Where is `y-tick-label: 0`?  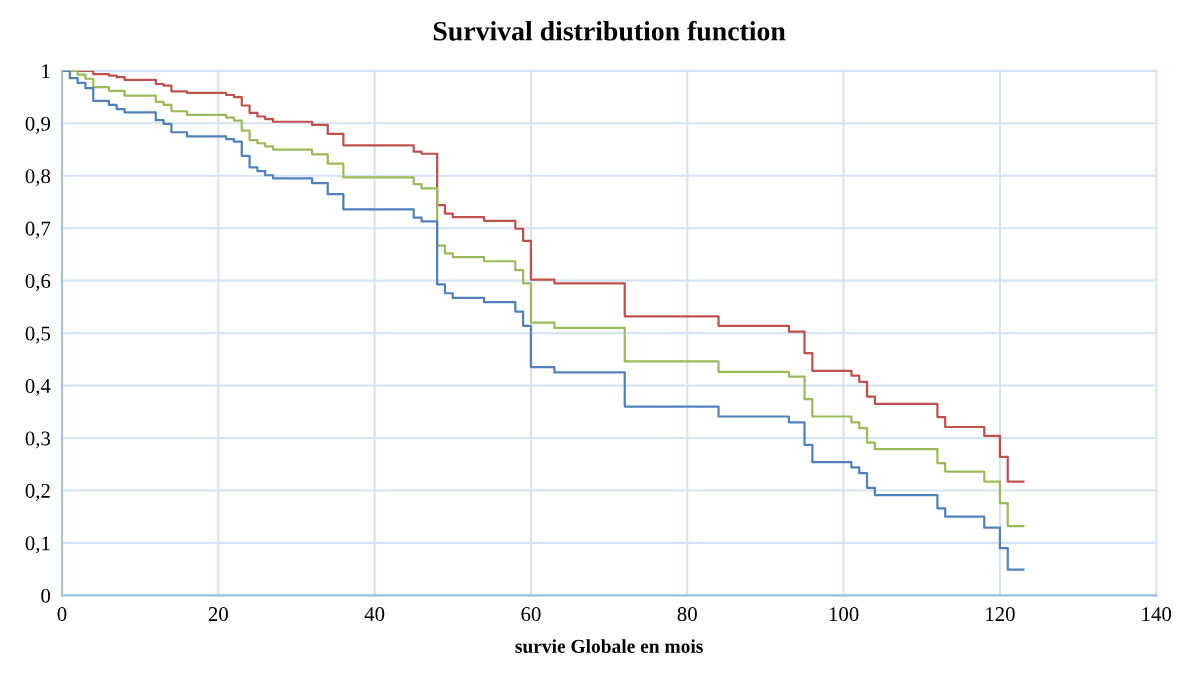 y-tick-label: 0 is located at coordinates (46, 595).